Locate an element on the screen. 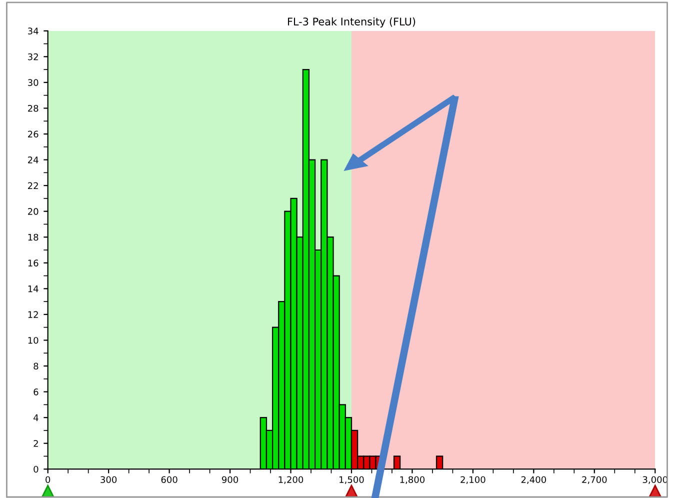 The image size is (674, 498). x-tick-label: 300 is located at coordinates (108, 480).